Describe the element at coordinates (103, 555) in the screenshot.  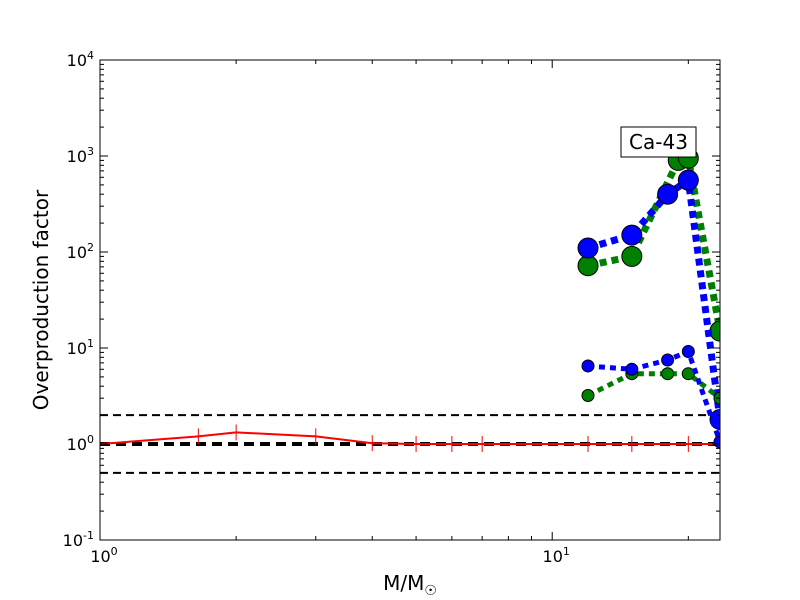
I see `x-tick-label: 10⁰` at that location.